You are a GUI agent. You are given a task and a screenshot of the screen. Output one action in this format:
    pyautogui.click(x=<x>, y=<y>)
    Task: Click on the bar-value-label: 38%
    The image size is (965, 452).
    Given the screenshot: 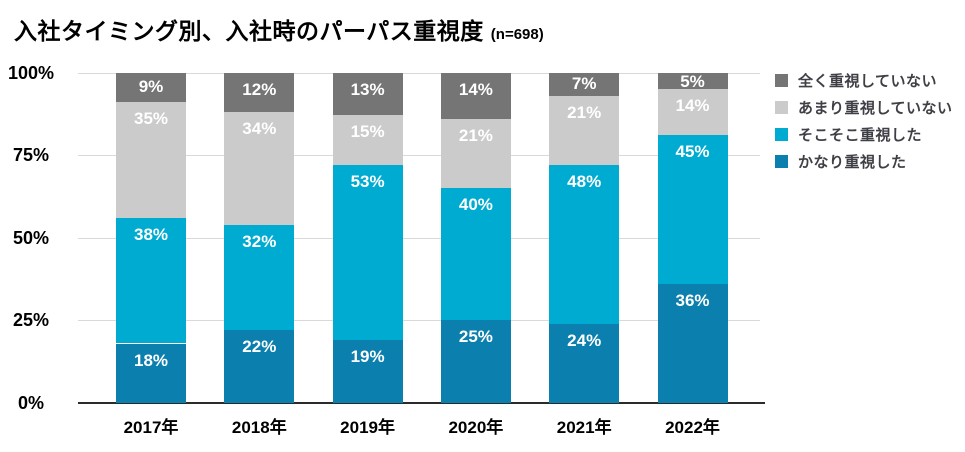 What is the action you would take?
    pyautogui.click(x=151, y=234)
    